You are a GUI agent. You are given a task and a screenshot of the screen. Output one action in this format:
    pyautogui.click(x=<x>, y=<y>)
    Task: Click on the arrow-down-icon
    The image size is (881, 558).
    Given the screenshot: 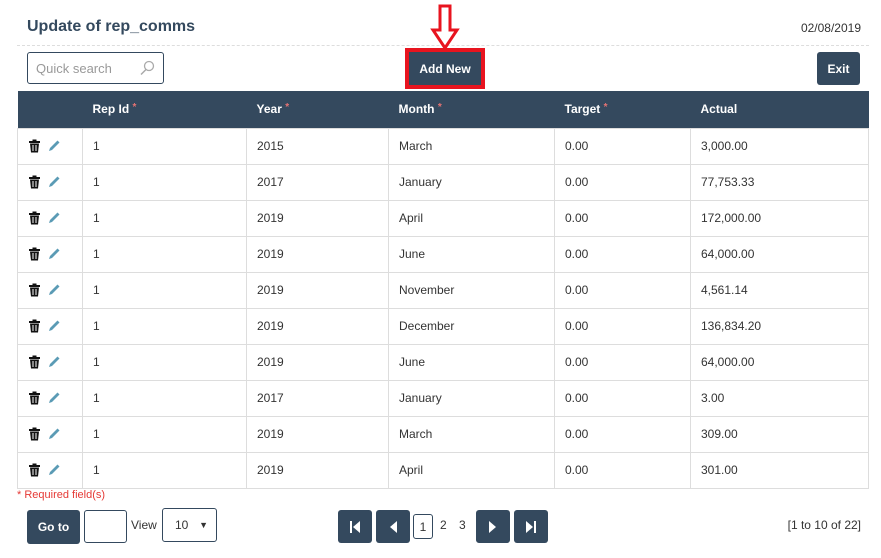 What is the action you would take?
    pyautogui.click(x=445, y=27)
    